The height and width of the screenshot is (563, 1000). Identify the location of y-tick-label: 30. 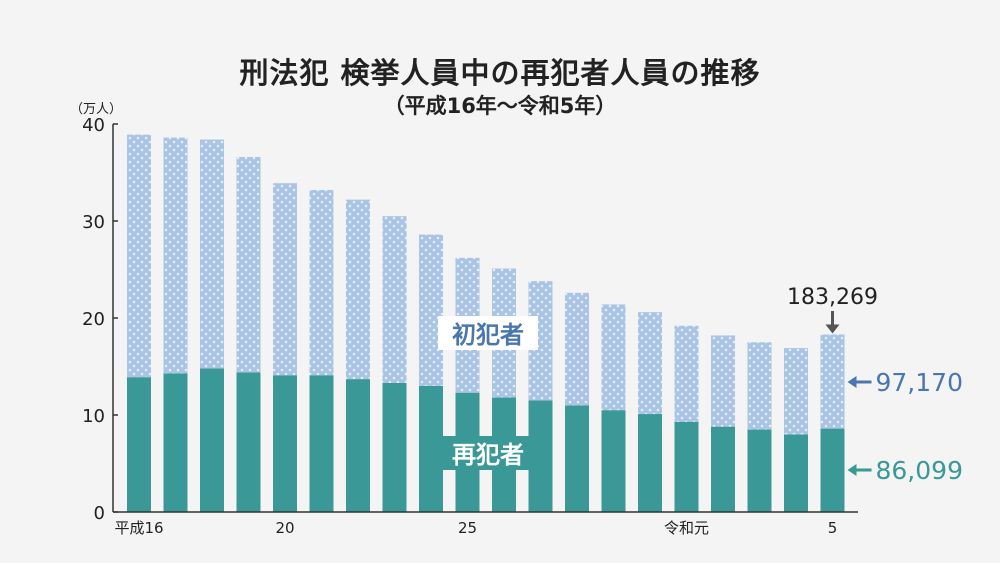
(93, 222).